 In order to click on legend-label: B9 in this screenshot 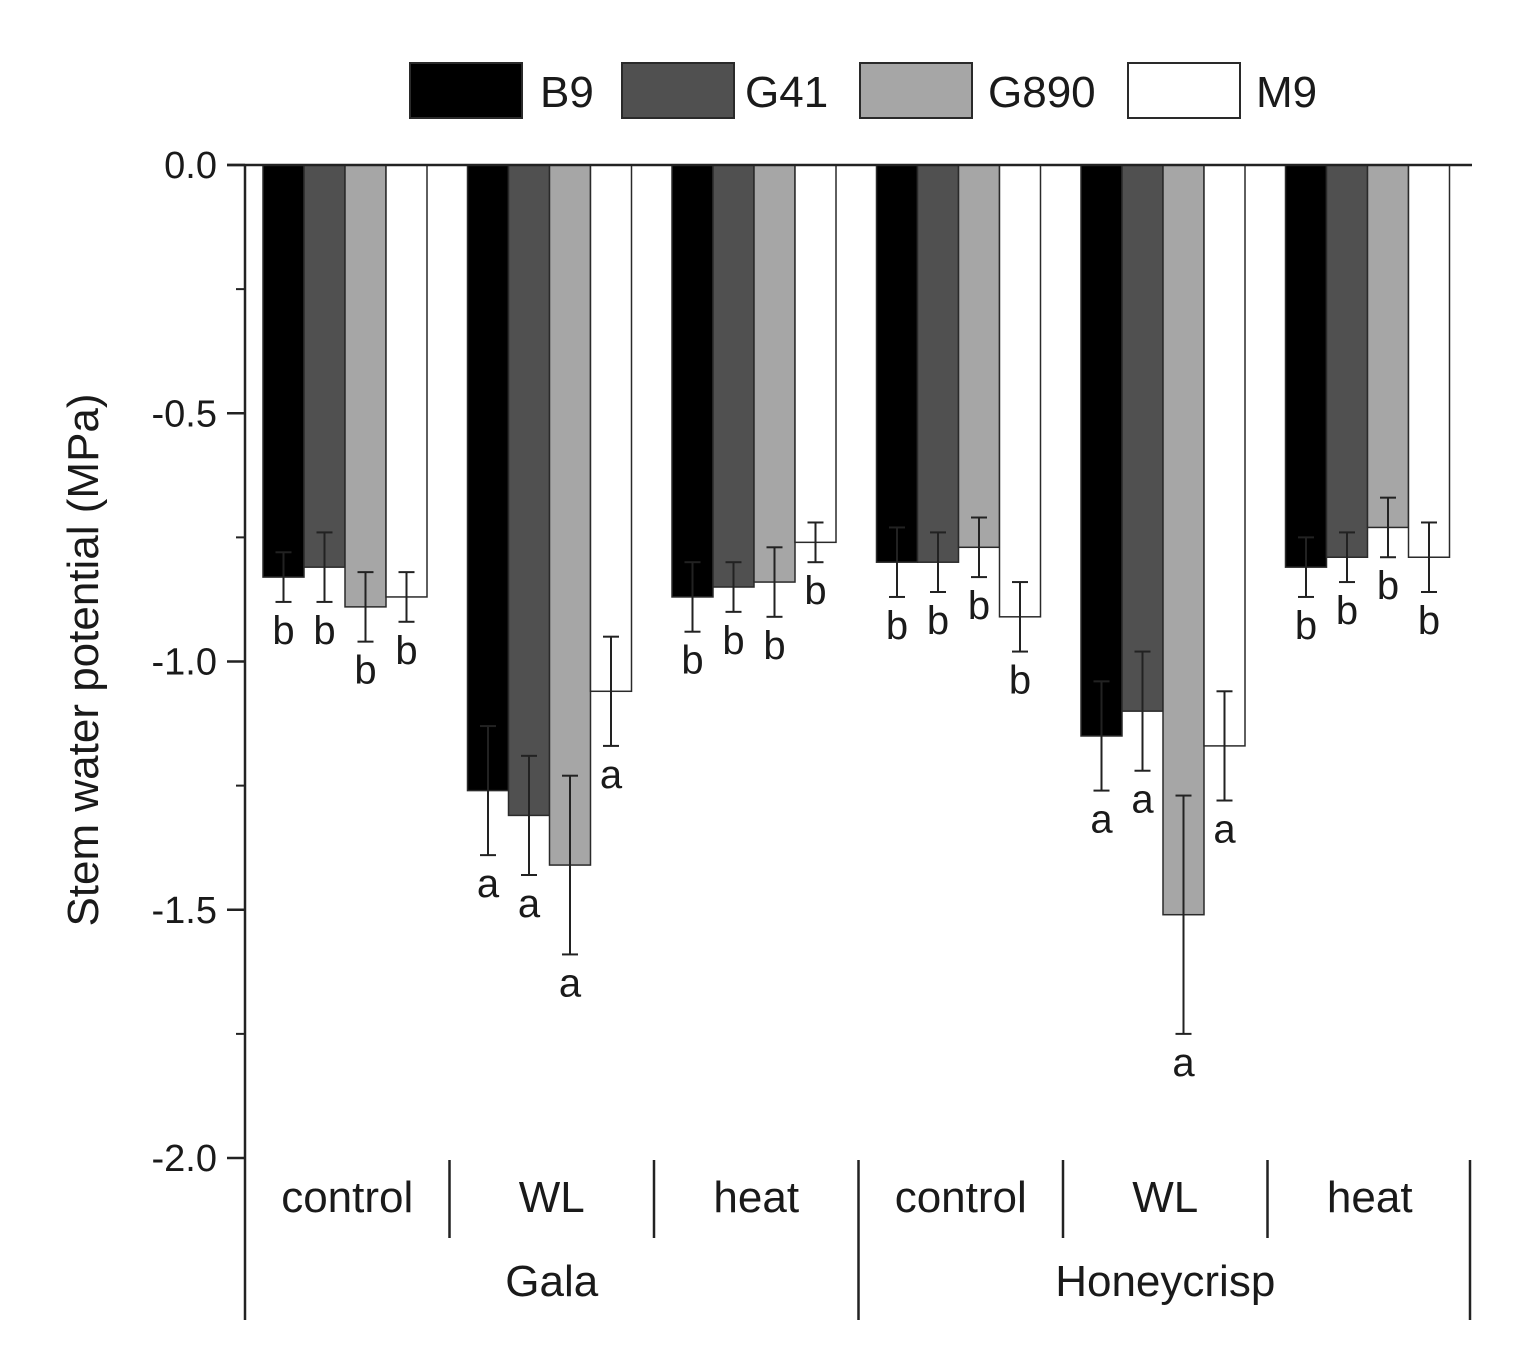, I will do `click(567, 92)`.